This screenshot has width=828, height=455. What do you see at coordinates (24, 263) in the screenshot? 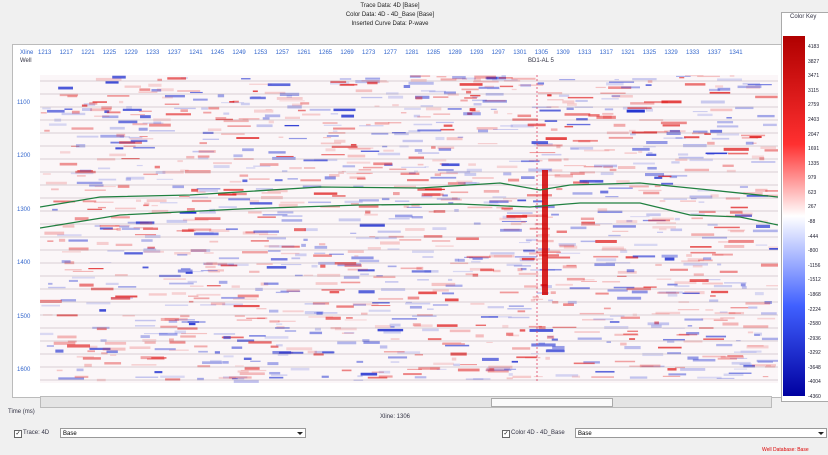
I see `time-tick: 1400` at bounding box center [24, 263].